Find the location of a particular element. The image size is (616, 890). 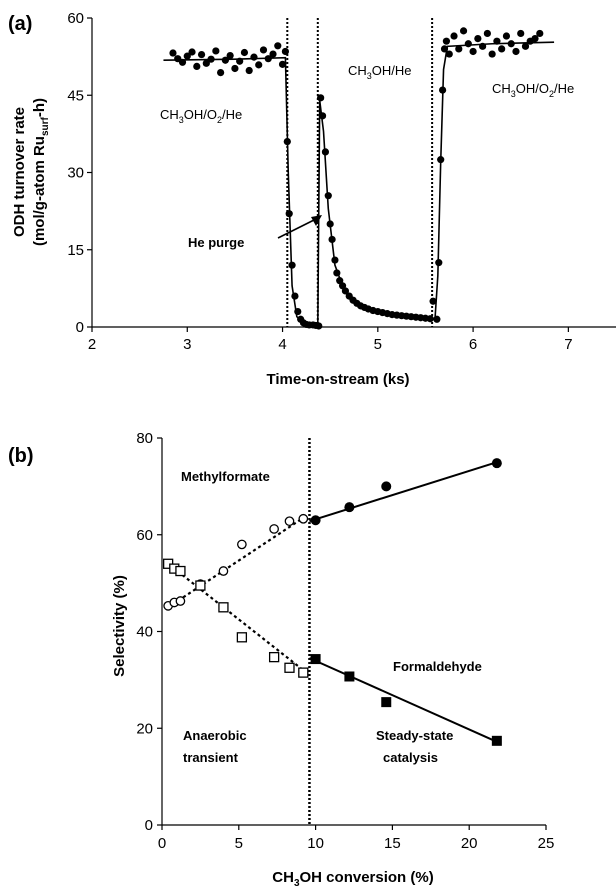

y-tick-label: 45 is located at coordinates (75, 95).